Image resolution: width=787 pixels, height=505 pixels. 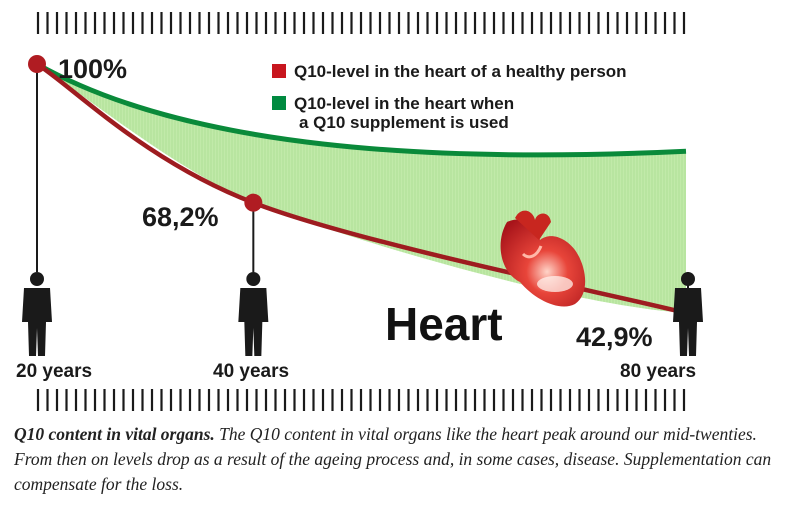 What do you see at coordinates (54, 371) in the screenshot?
I see `tick-label: 20 years` at bounding box center [54, 371].